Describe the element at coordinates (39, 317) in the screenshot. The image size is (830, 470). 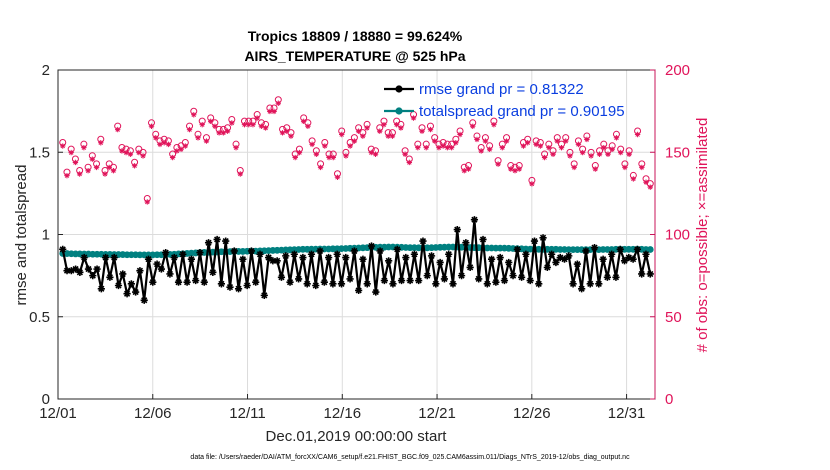
I see `left-tick-label: 0.5` at that location.